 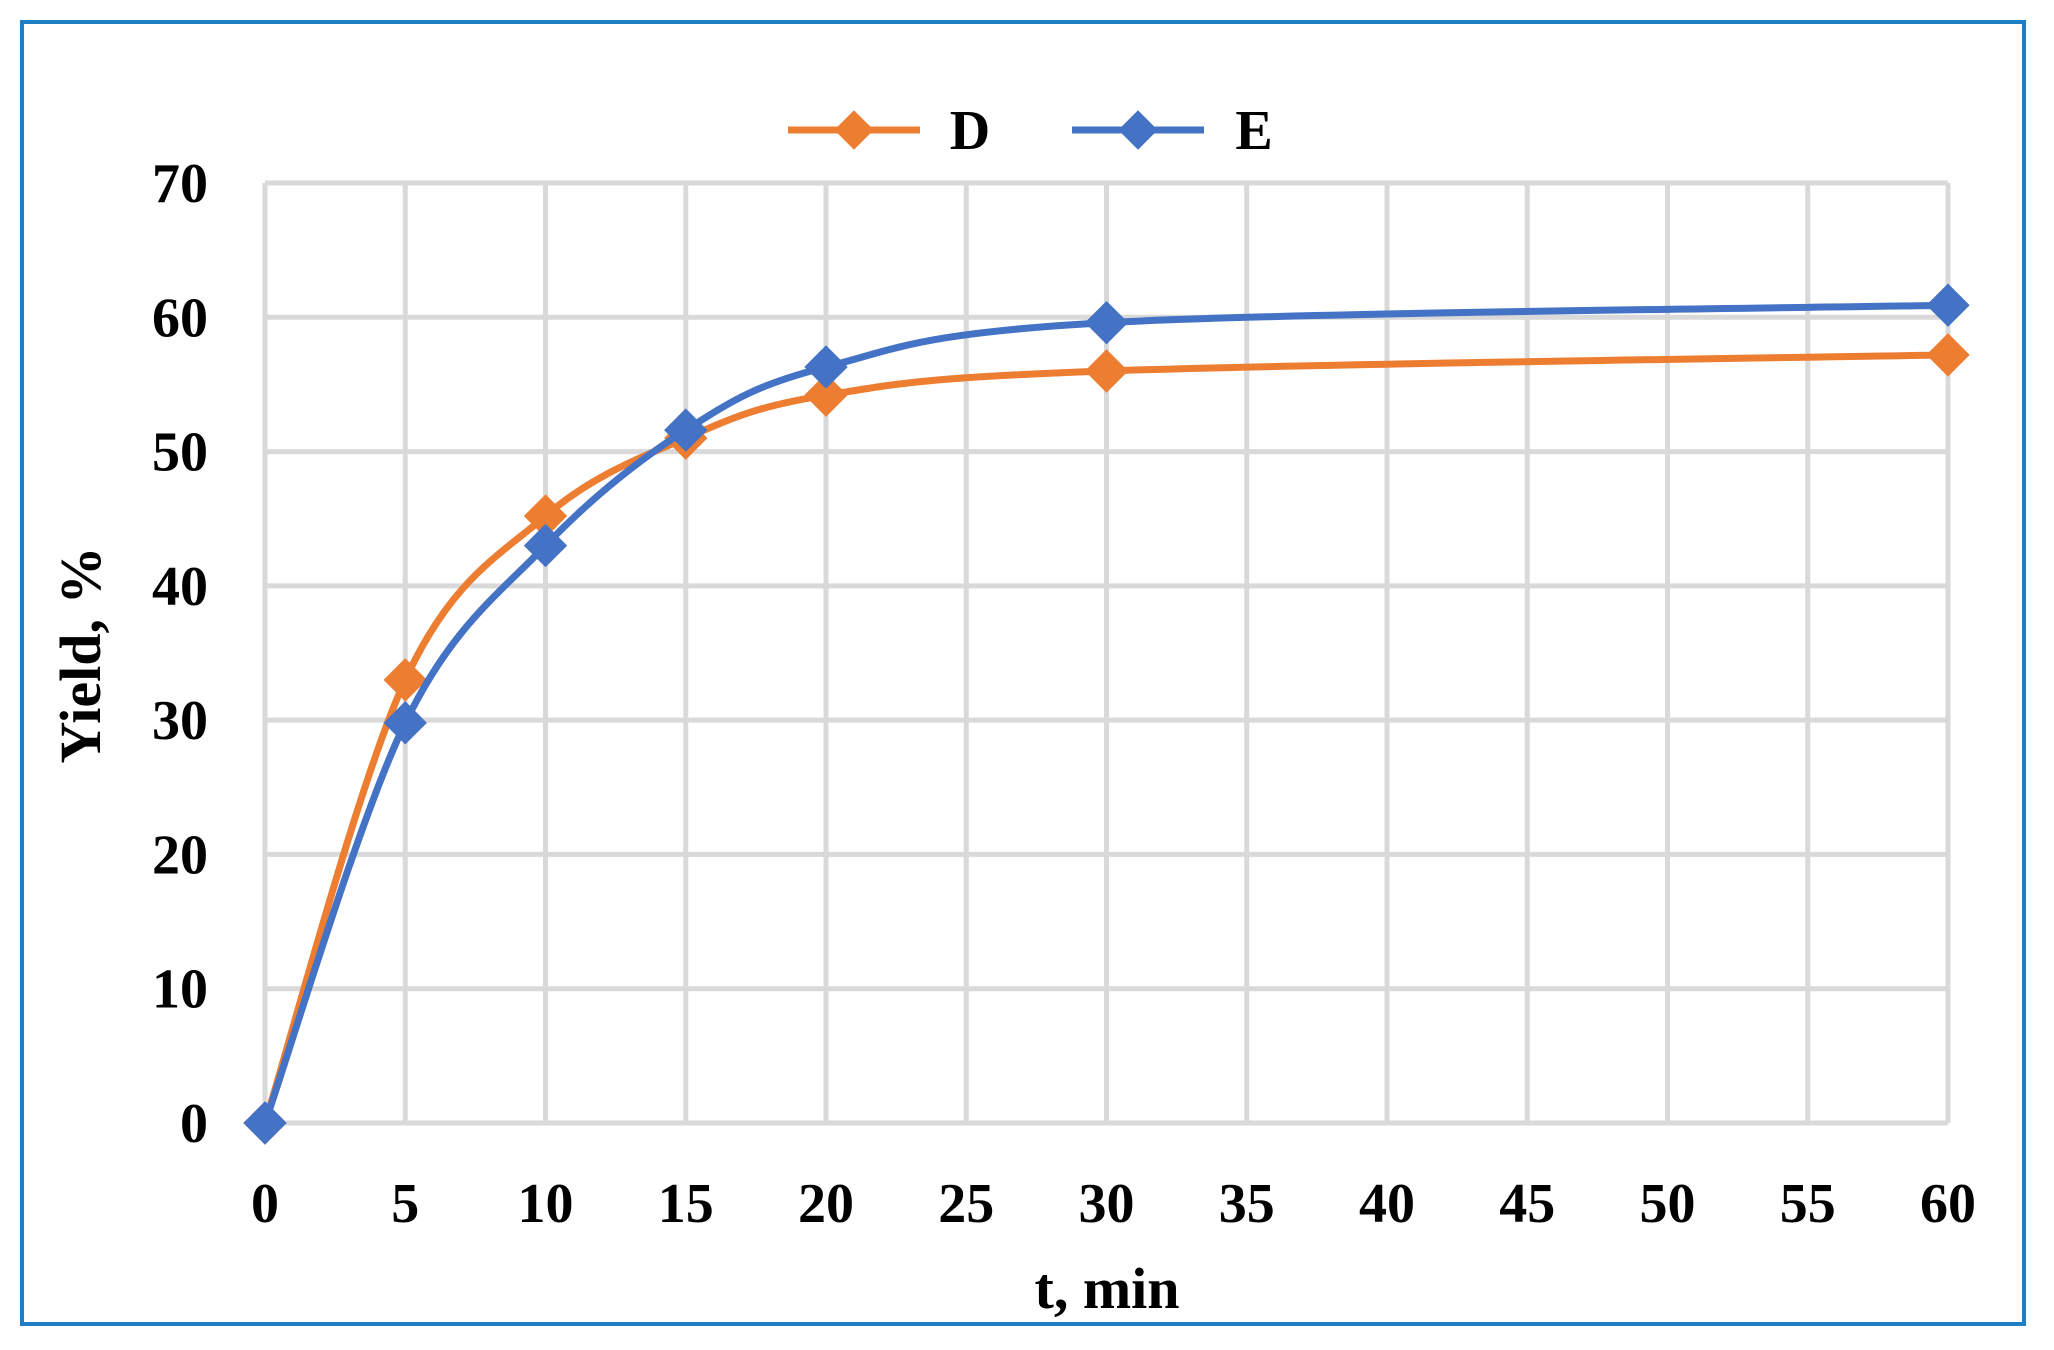 What do you see at coordinates (1247, 1204) in the screenshot?
I see `x-tick-label: 35` at bounding box center [1247, 1204].